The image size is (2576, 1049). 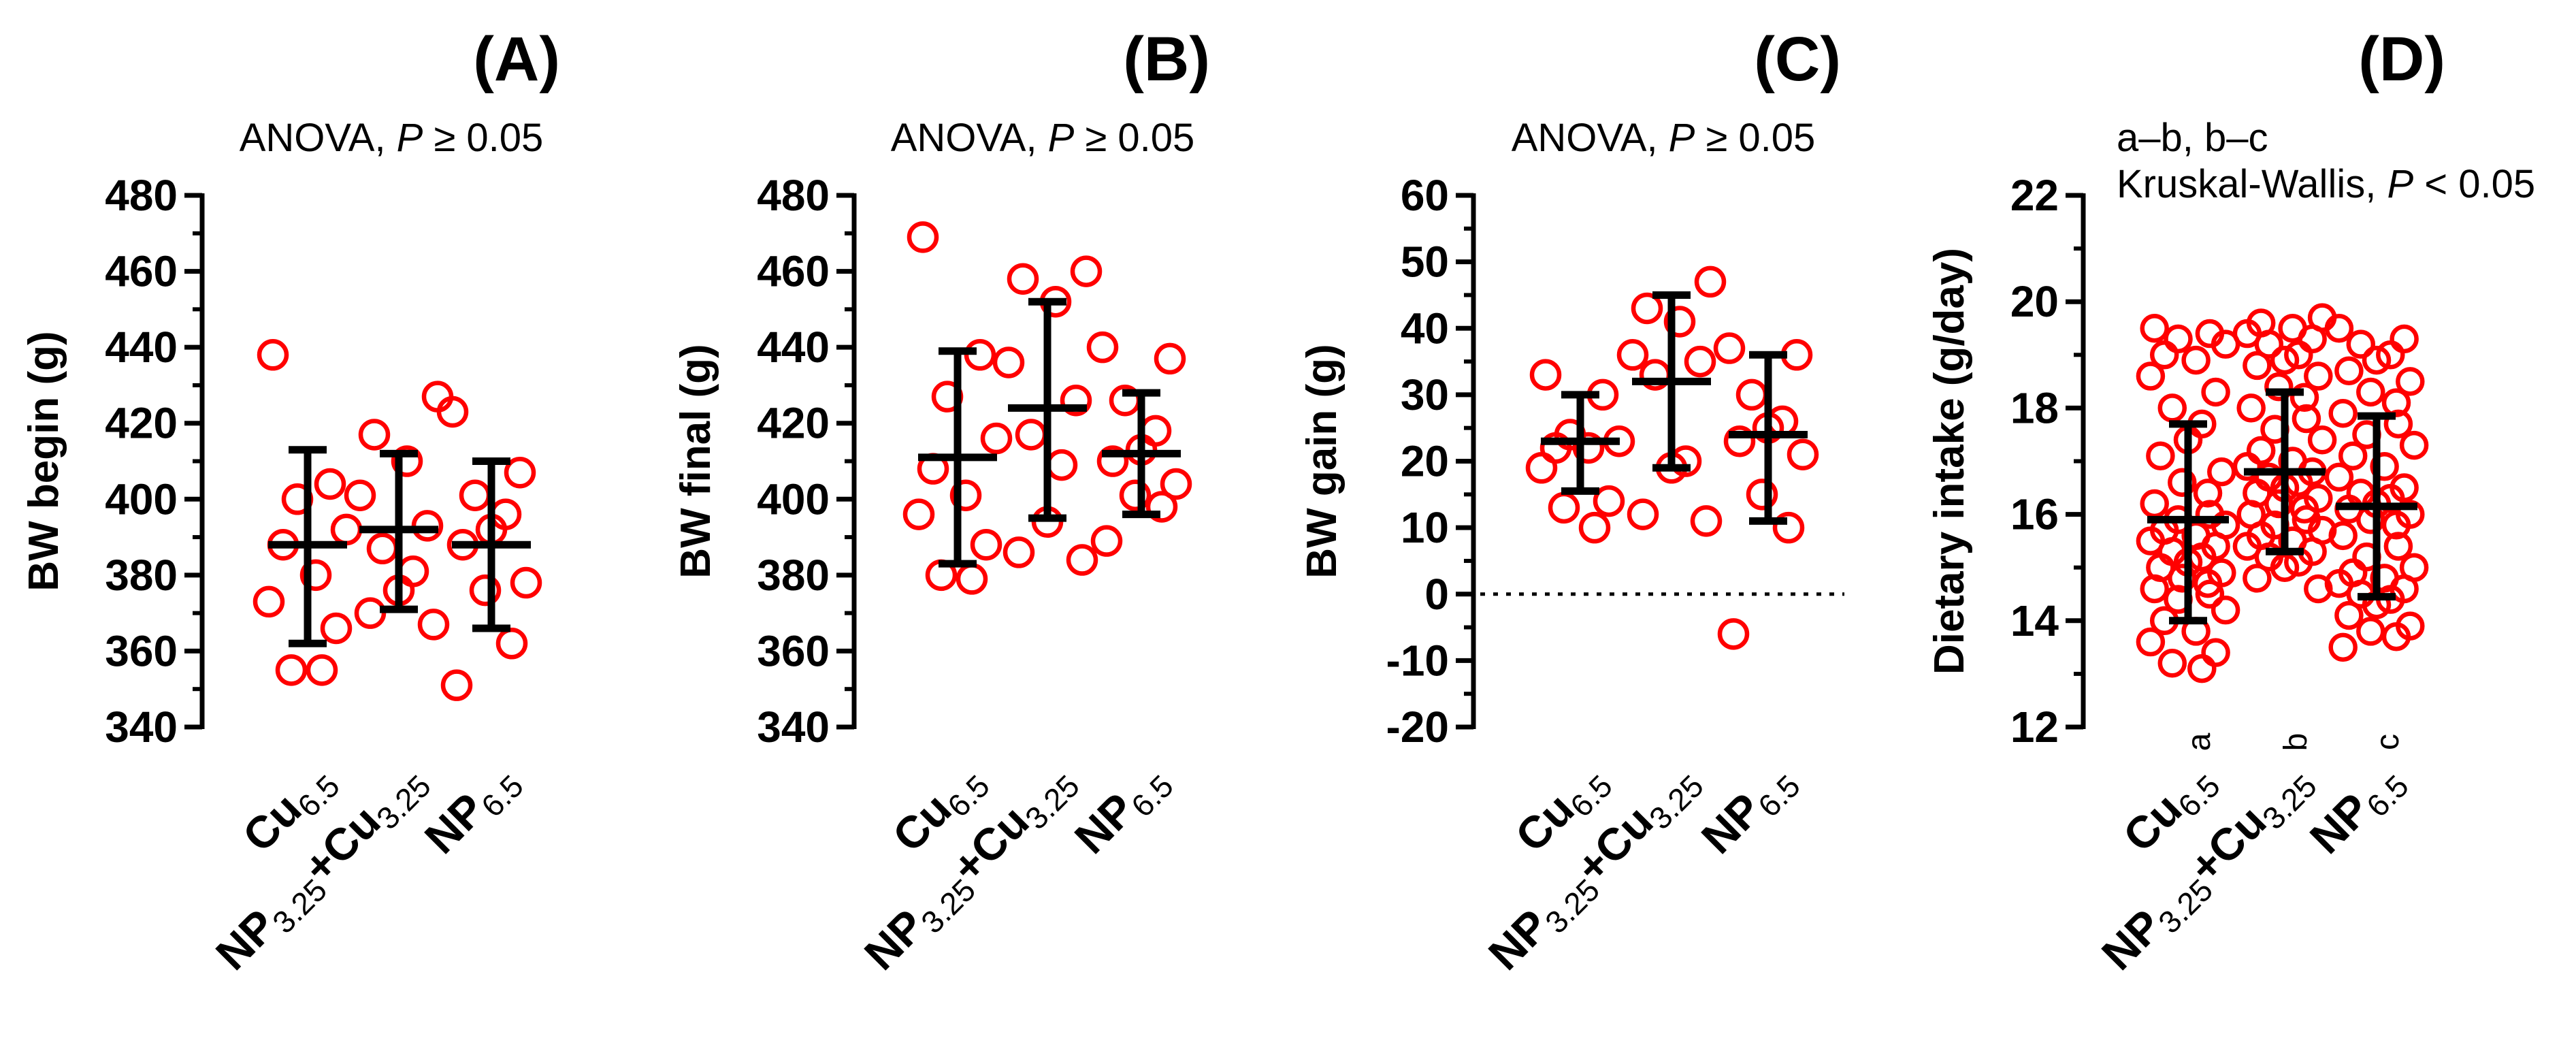 I want to click on significance-letter: a, so click(x=2199, y=742).